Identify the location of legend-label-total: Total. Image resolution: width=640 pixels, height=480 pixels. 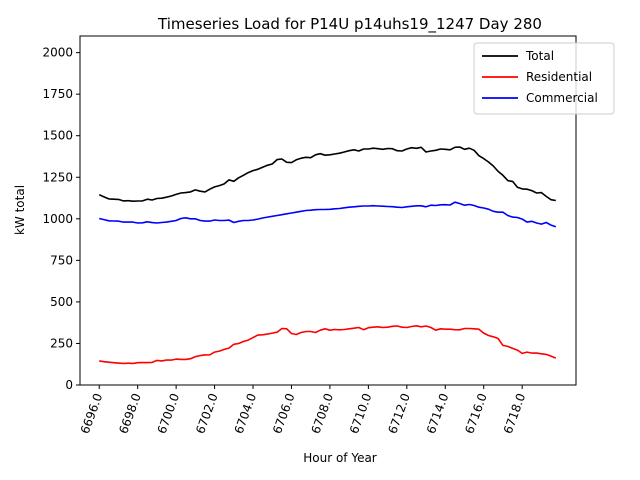
(539, 56).